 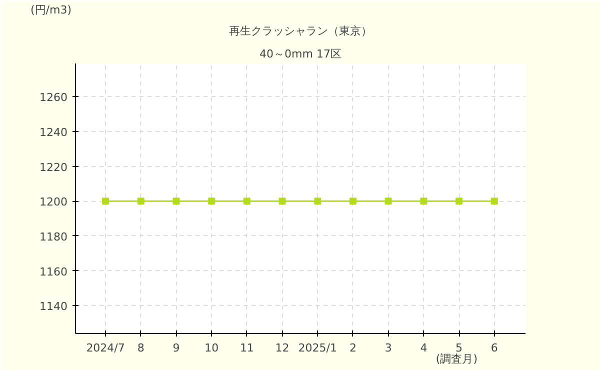 What do you see at coordinates (211, 348) in the screenshot?
I see `x-tick-label: 10` at bounding box center [211, 348].